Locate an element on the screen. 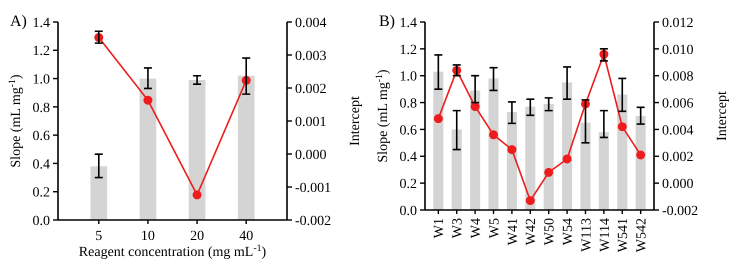  x-tick-label: W542 is located at coordinates (642, 235).